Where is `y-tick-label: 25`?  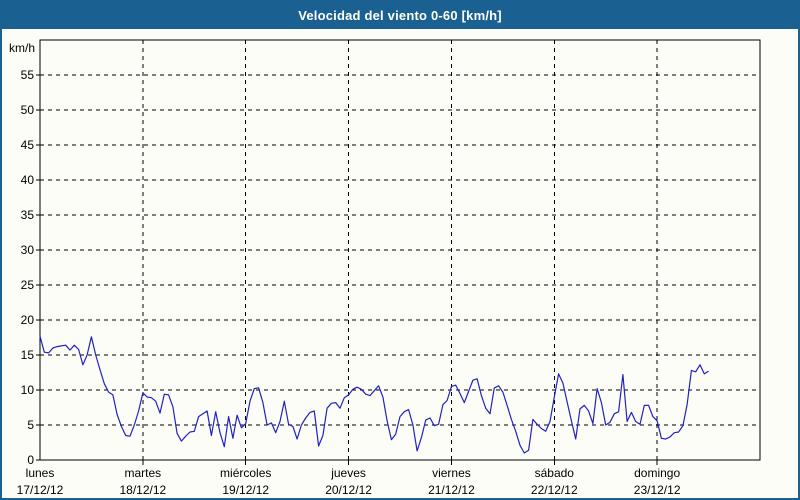 y-tick-label: 25 is located at coordinates (28, 285).